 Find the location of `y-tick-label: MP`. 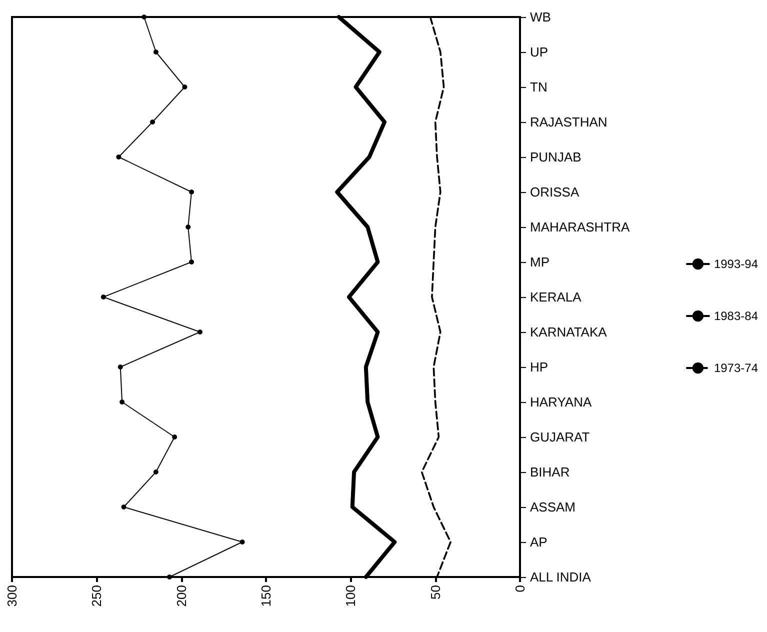

y-tick-label: MP is located at coordinates (540, 262).